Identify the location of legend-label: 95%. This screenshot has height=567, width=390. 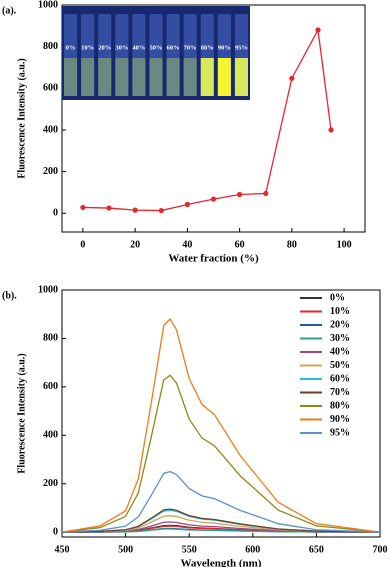
(340, 432).